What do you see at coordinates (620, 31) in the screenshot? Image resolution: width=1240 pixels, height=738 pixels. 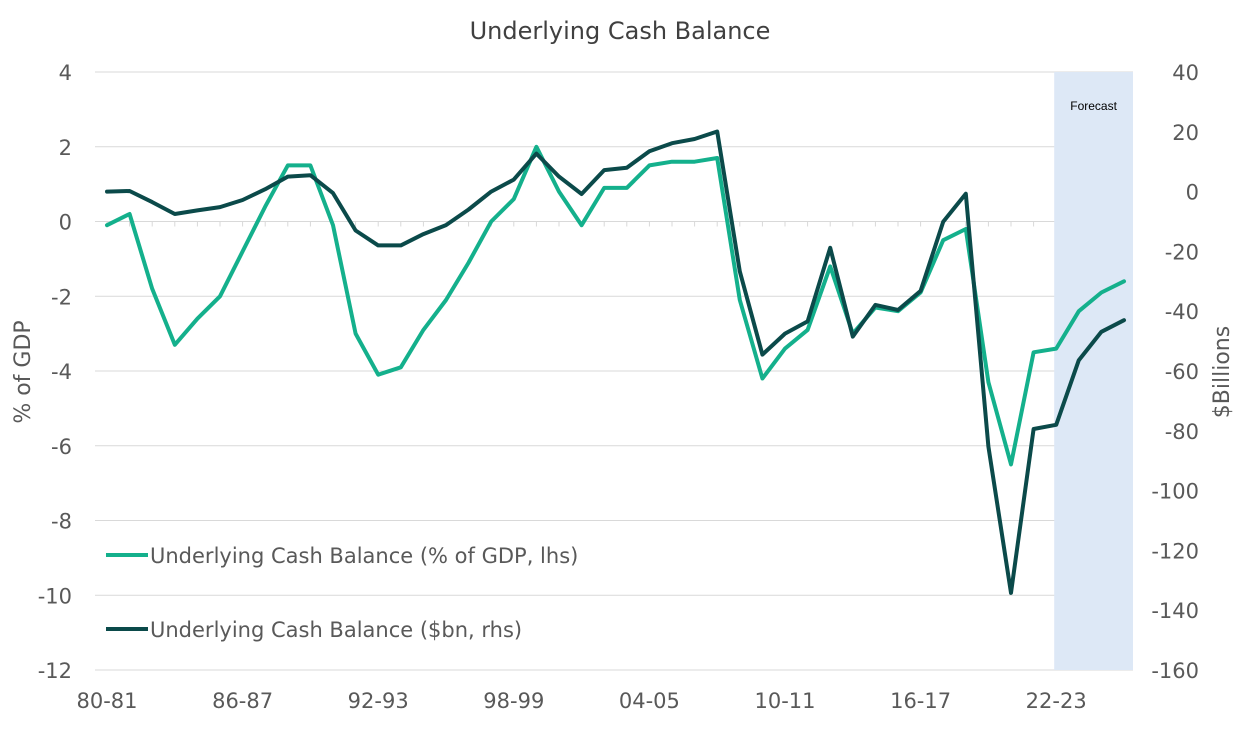 I see `chart-title: Underlying Cash Balance` at bounding box center [620, 31].